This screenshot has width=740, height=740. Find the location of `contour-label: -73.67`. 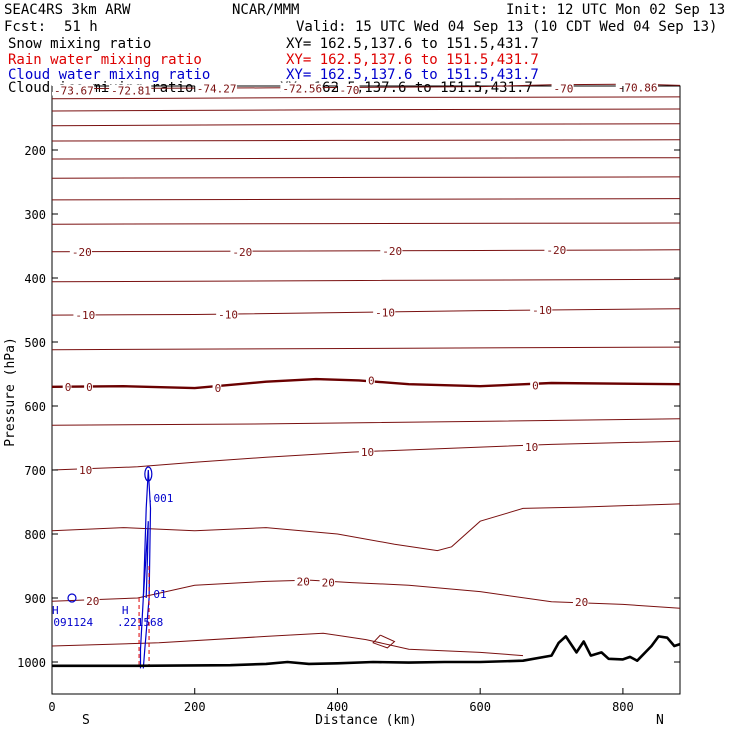

contour-label: -73.67 is located at coordinates (74, 90).